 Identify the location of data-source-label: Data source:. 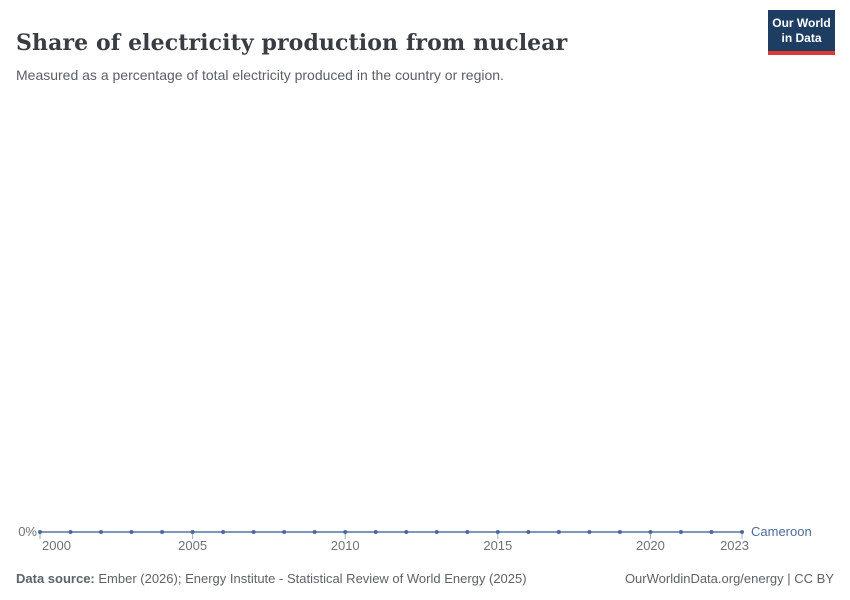
(55, 578).